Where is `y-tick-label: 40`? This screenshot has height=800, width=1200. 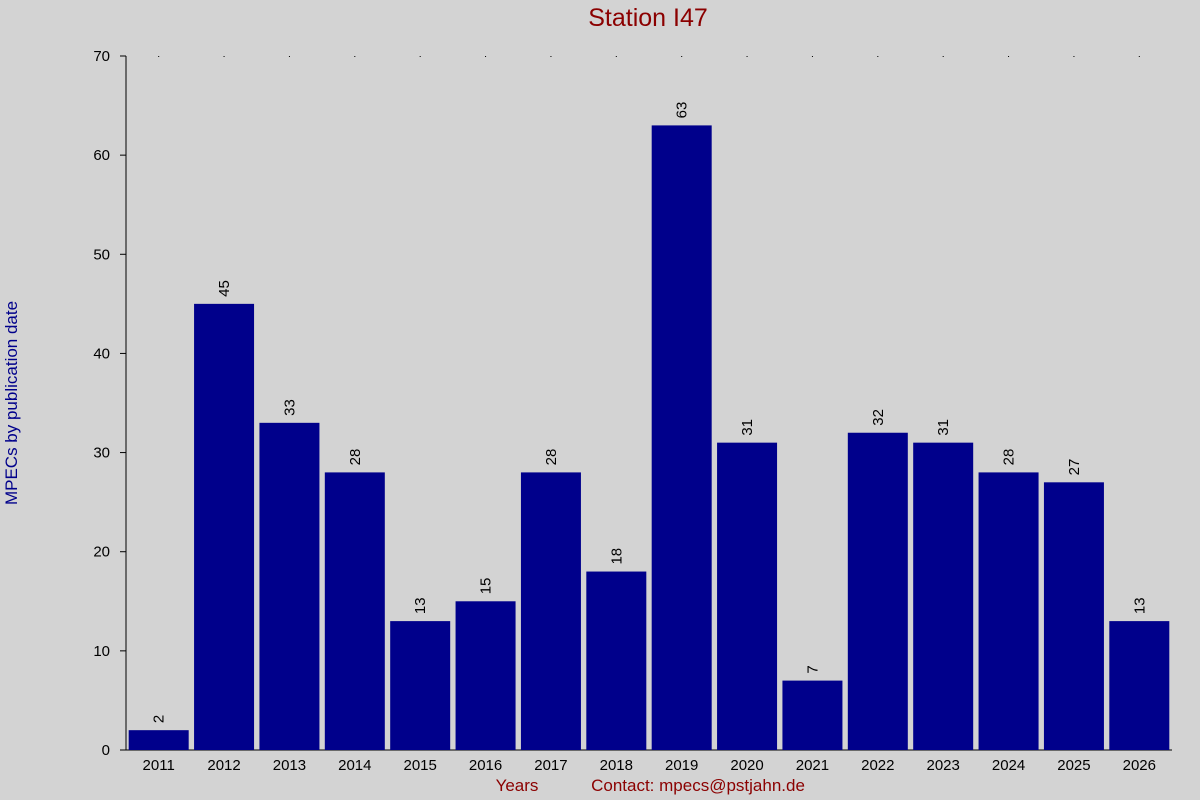 y-tick-label: 40 is located at coordinates (101, 353).